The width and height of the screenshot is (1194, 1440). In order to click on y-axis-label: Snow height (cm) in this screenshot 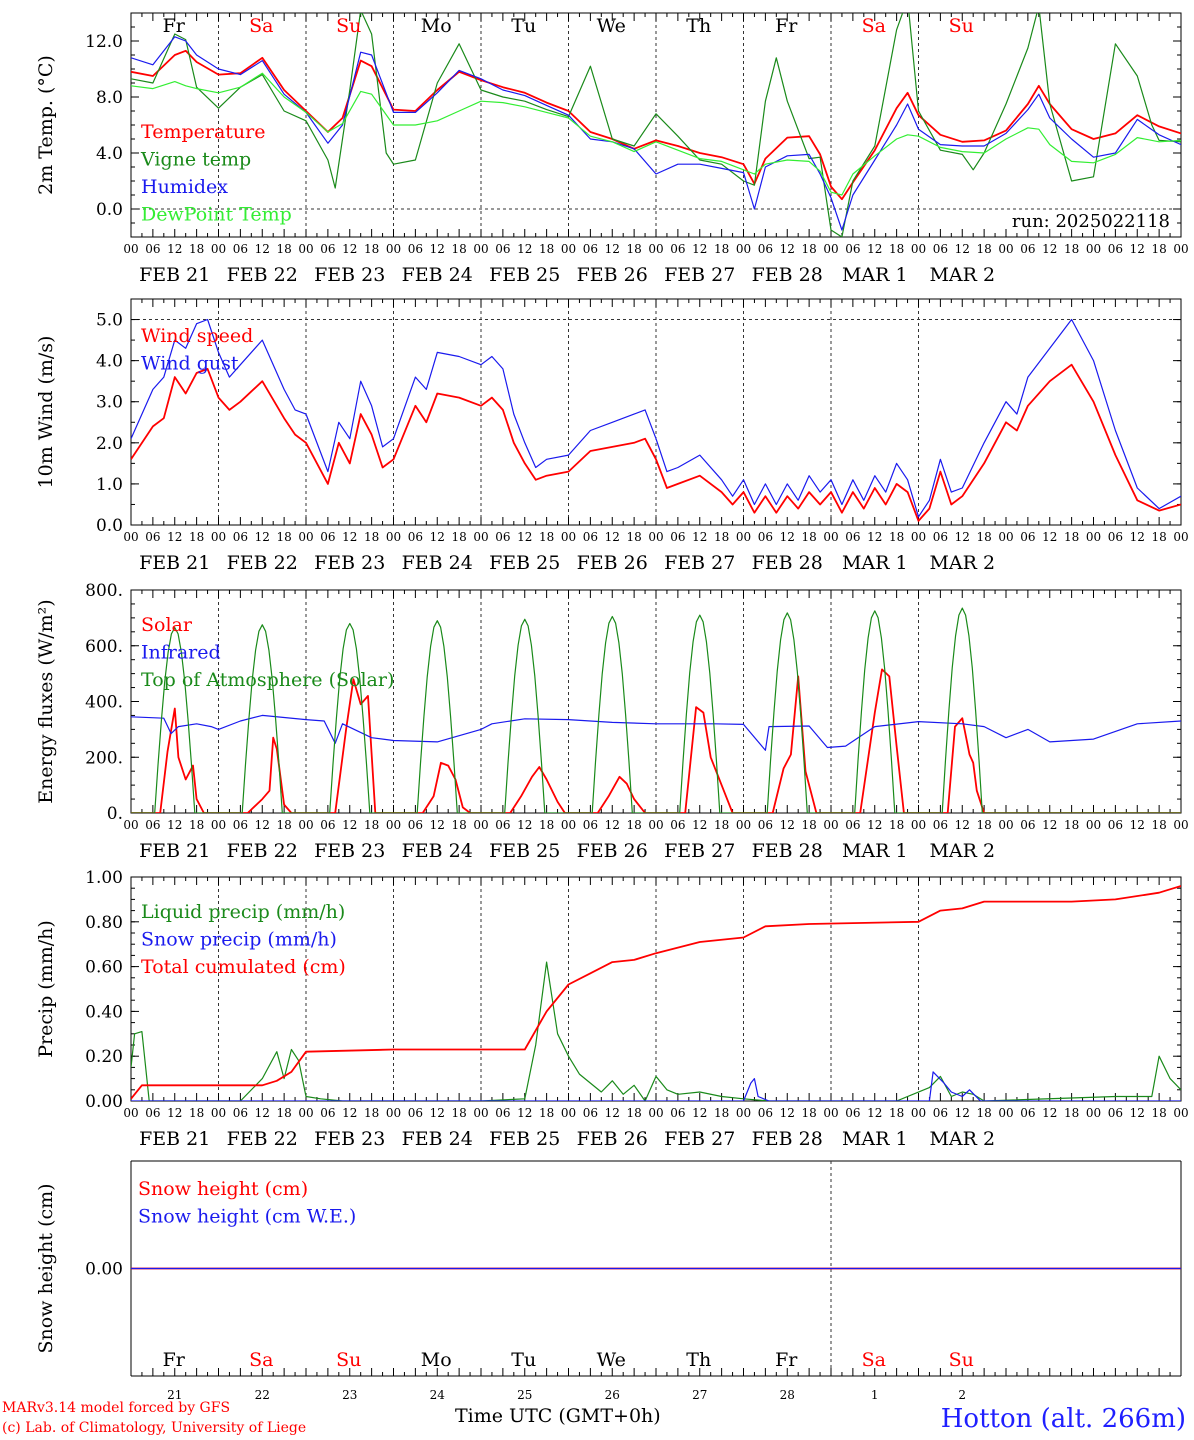, I will do `click(46, 1268)`.